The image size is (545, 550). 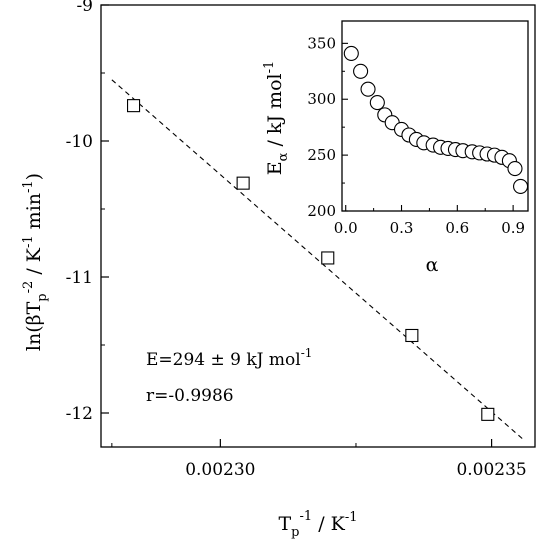 What do you see at coordinates (432, 265) in the screenshot?
I see `inset-x-axis-label: α` at bounding box center [432, 265].